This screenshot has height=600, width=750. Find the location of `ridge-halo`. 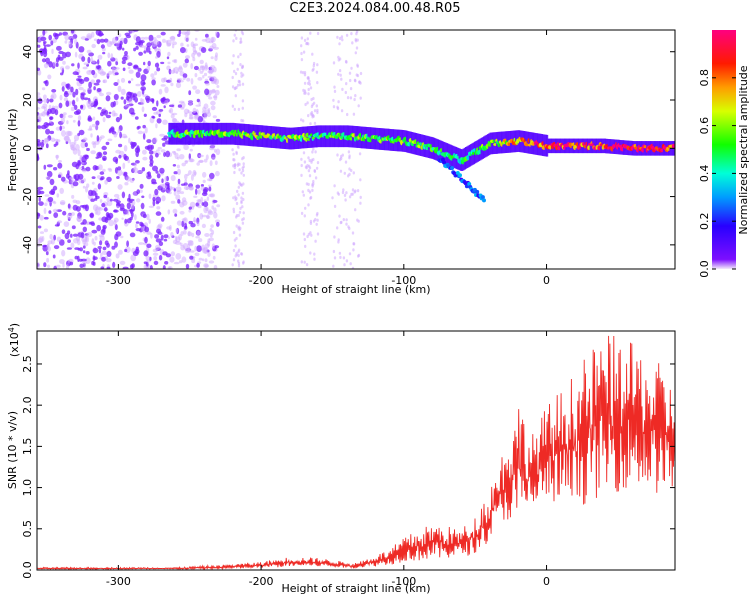

ridge-halo is located at coordinates (324, 136).